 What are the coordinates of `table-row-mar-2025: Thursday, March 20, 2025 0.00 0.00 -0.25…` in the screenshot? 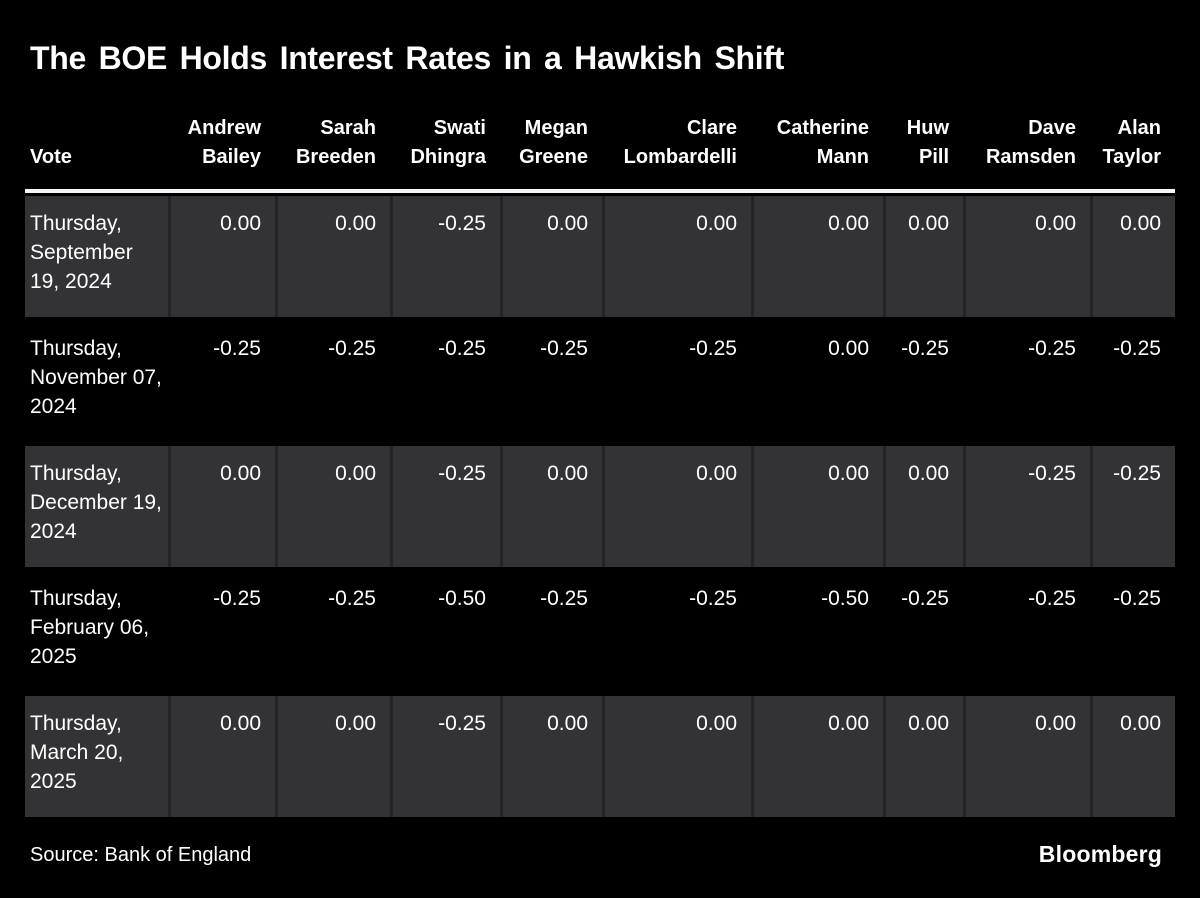 It's located at (600, 756).